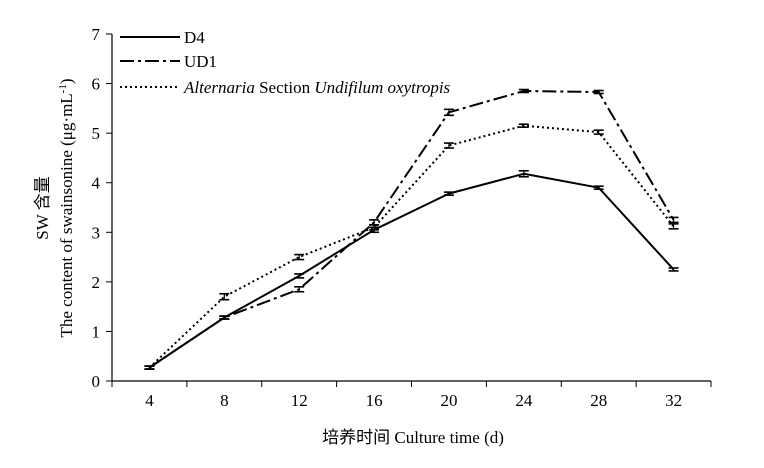 The height and width of the screenshot is (468, 764). I want to click on legend-label-alternaria-species: Undifilum oxytropis, so click(382, 87).